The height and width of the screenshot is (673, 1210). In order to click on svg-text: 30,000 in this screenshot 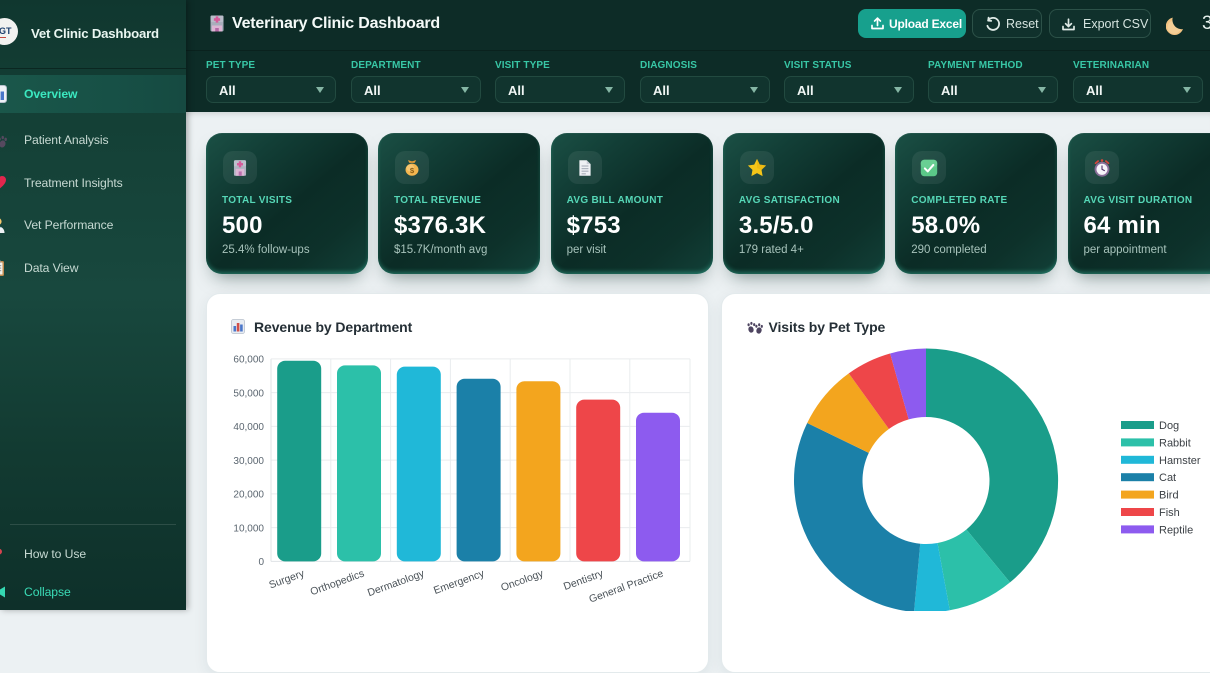, I will do `click(248, 461)`.